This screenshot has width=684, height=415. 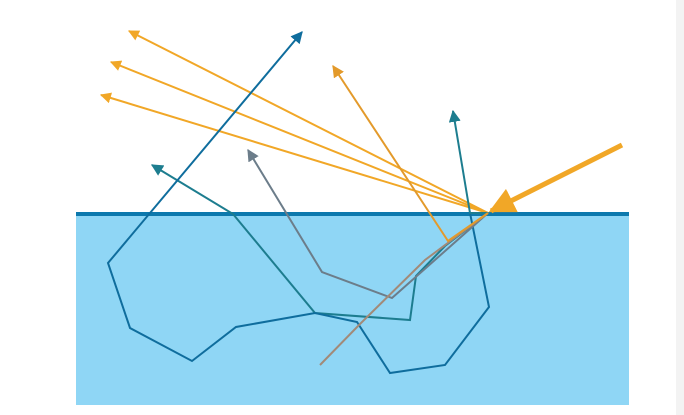 I want to click on scatter-path-orange, so click(x=410, y=153).